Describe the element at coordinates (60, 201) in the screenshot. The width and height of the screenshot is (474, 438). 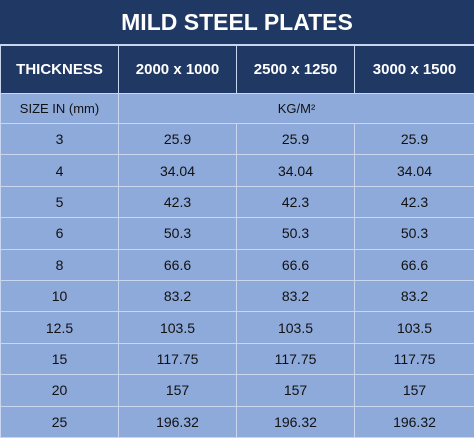
I see `thickness-cell: 5` at that location.